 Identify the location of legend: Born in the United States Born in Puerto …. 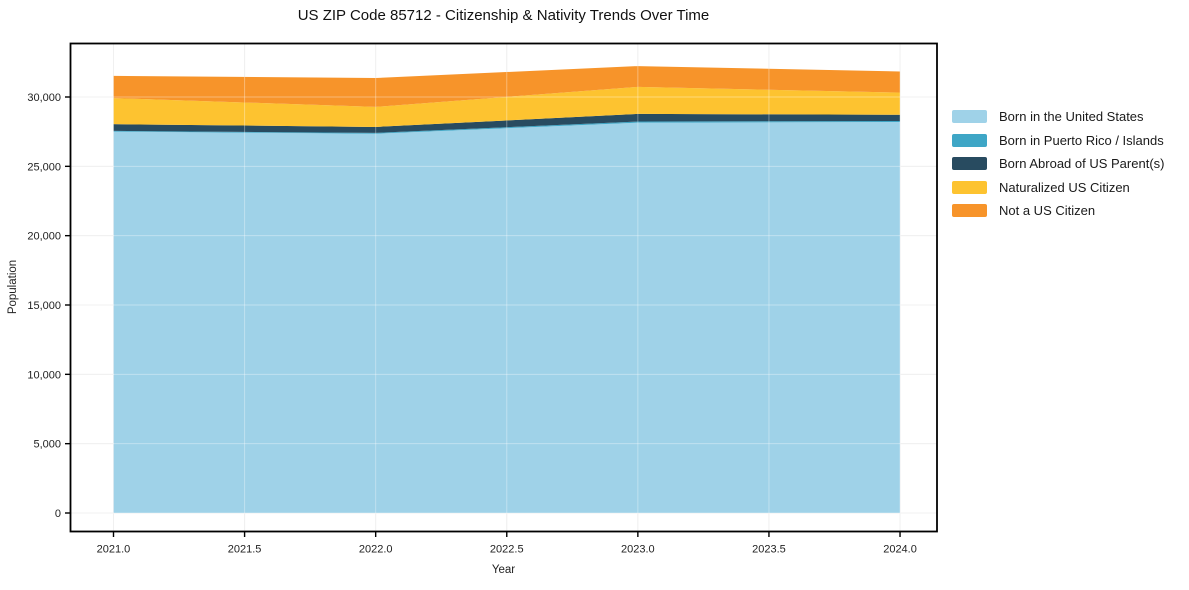
(1058, 164).